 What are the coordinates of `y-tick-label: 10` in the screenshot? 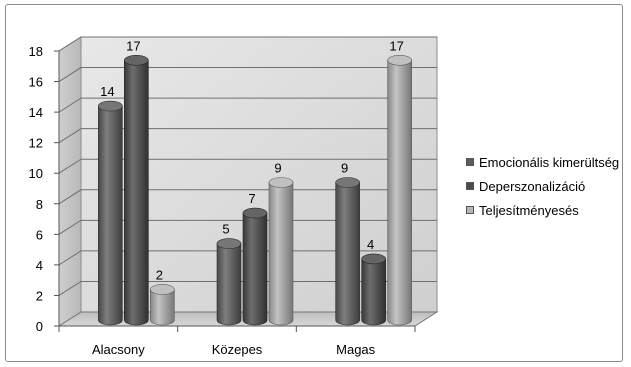 It's located at (36, 173).